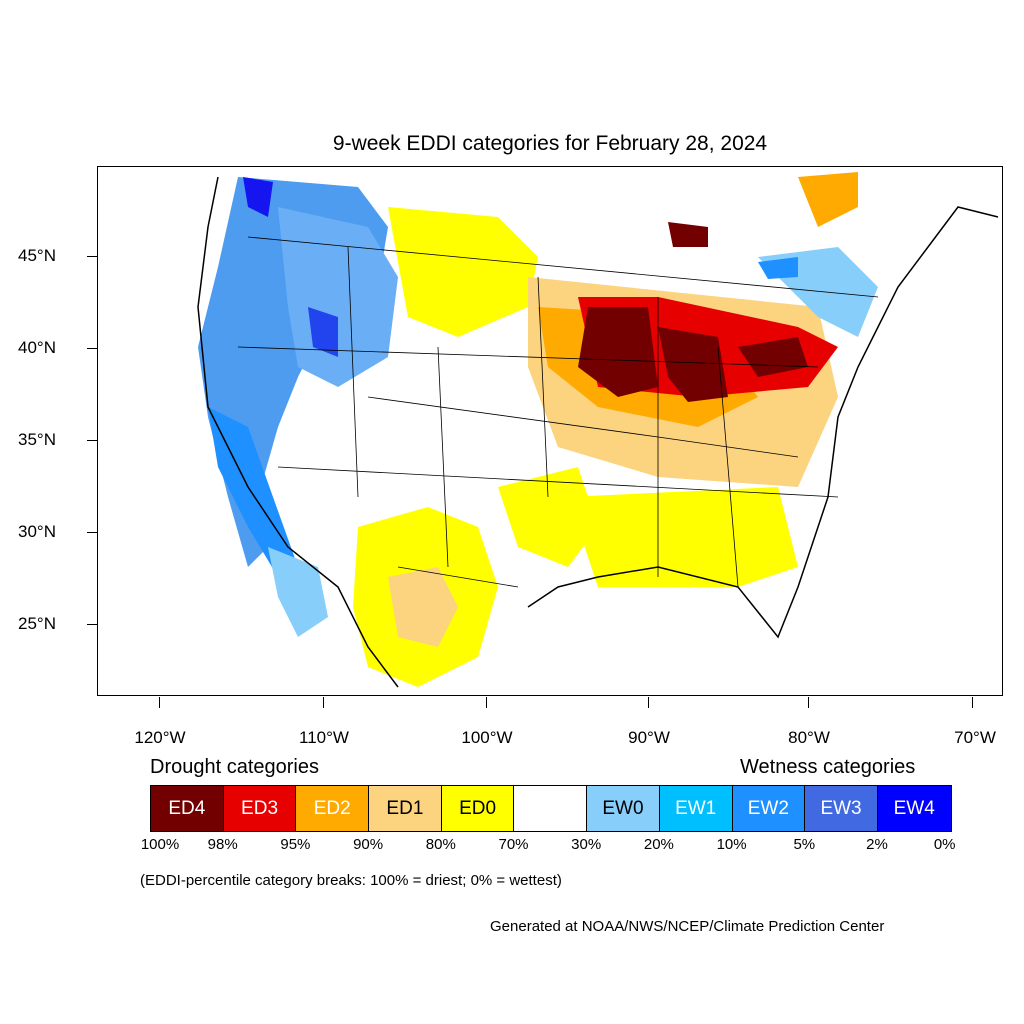  What do you see at coordinates (809, 737) in the screenshot?
I see `lon-label: 80°W` at bounding box center [809, 737].